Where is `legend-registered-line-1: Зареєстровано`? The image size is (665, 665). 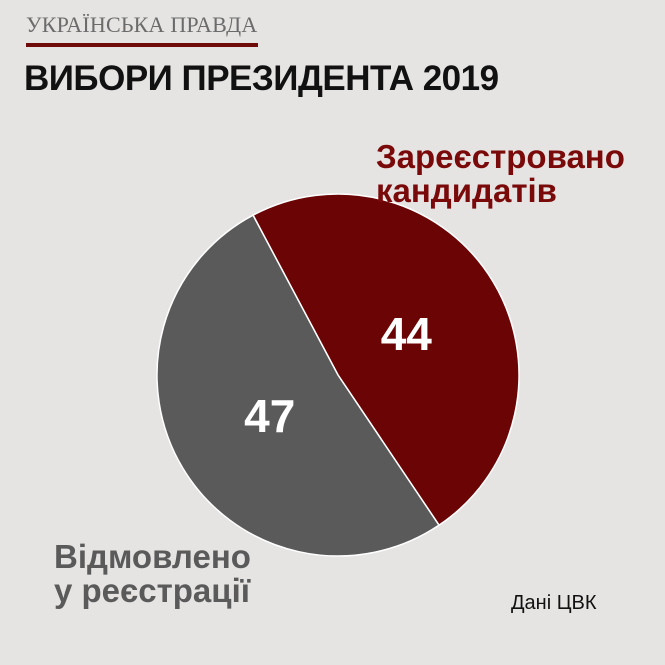
legend-registered-line-1: Зареєстровано is located at coordinates (500, 156).